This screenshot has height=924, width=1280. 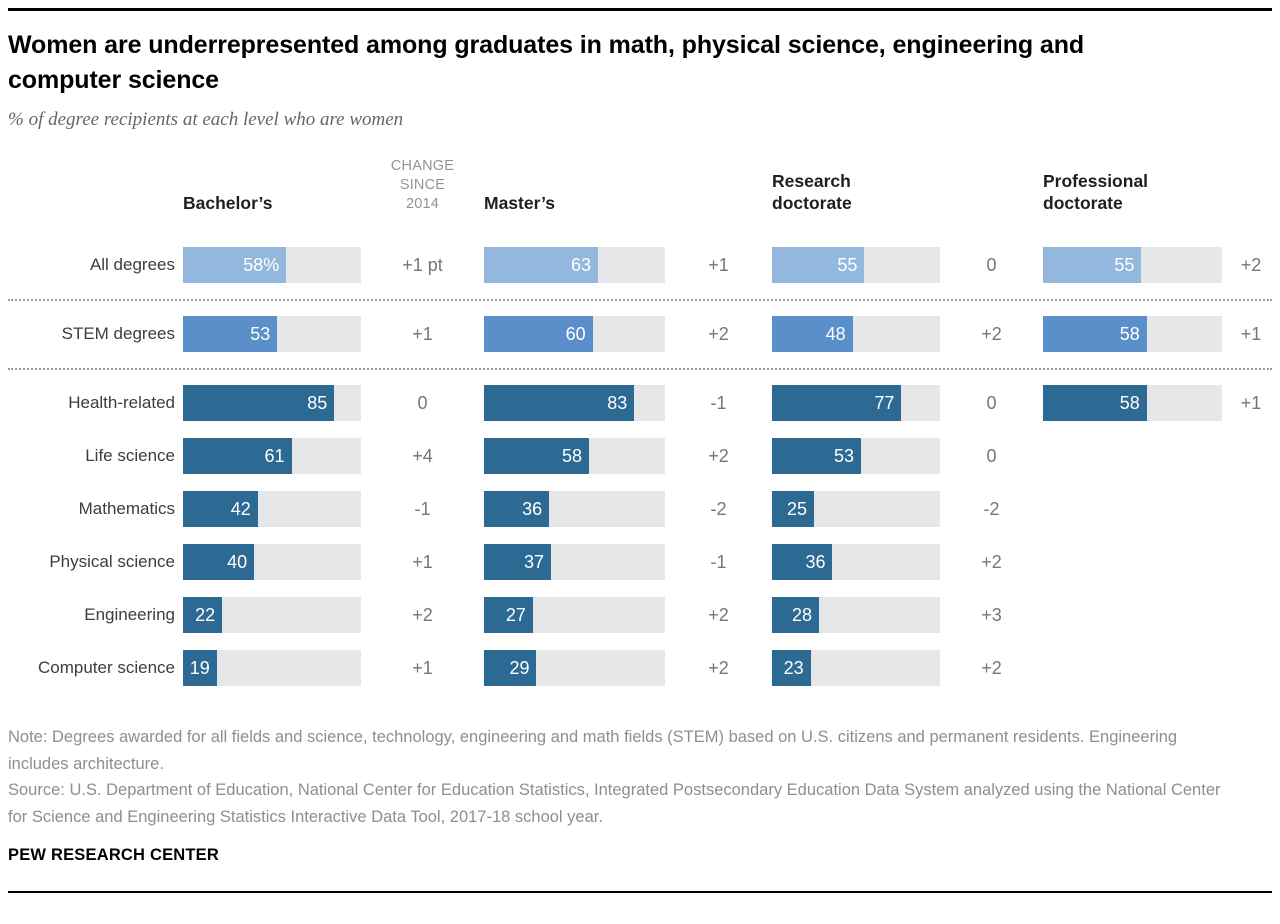 I want to click on change-value: +3, so click(x=991, y=614).